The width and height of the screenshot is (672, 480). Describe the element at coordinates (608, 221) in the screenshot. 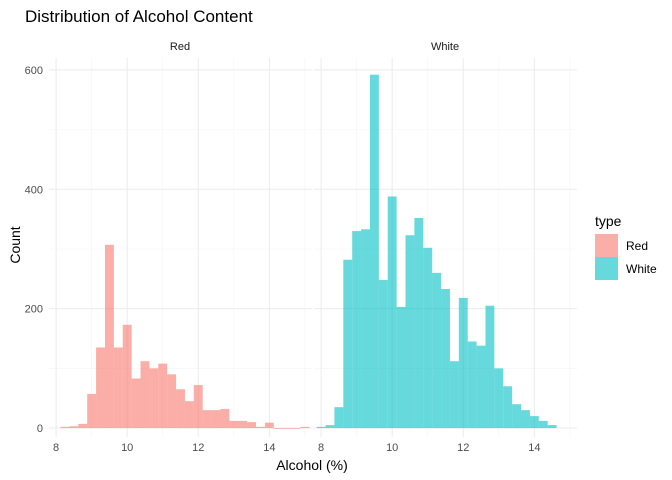

I see `legend-title: type` at that location.